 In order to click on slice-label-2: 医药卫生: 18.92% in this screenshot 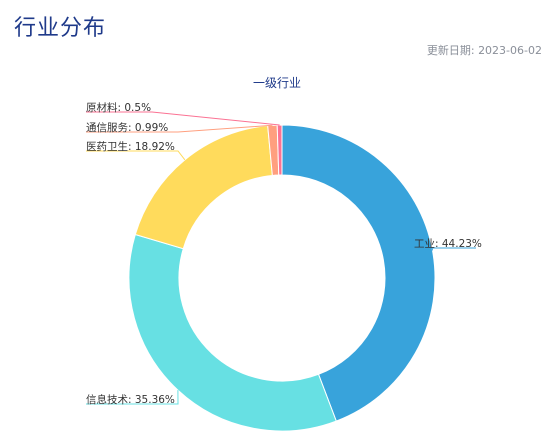, I will do `click(130, 146)`.